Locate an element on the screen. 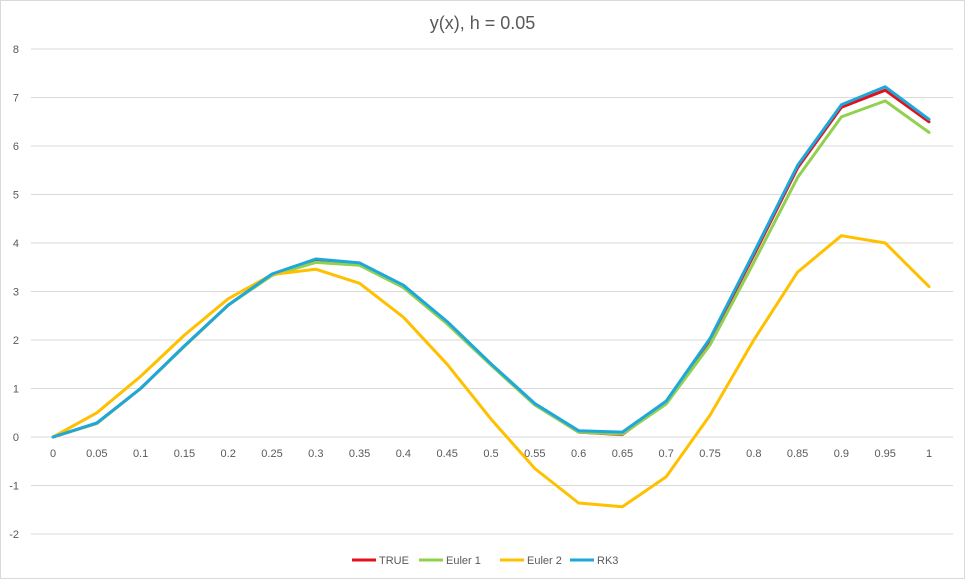  y-tick-label: 6 is located at coordinates (16, 147).